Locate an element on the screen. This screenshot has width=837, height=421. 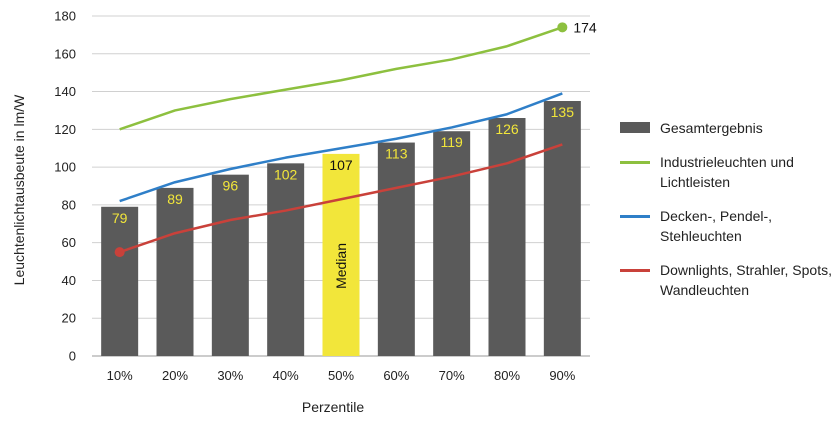
legend-label: Decken-, Pendel-, Stehleuchten is located at coordinates (716, 226).